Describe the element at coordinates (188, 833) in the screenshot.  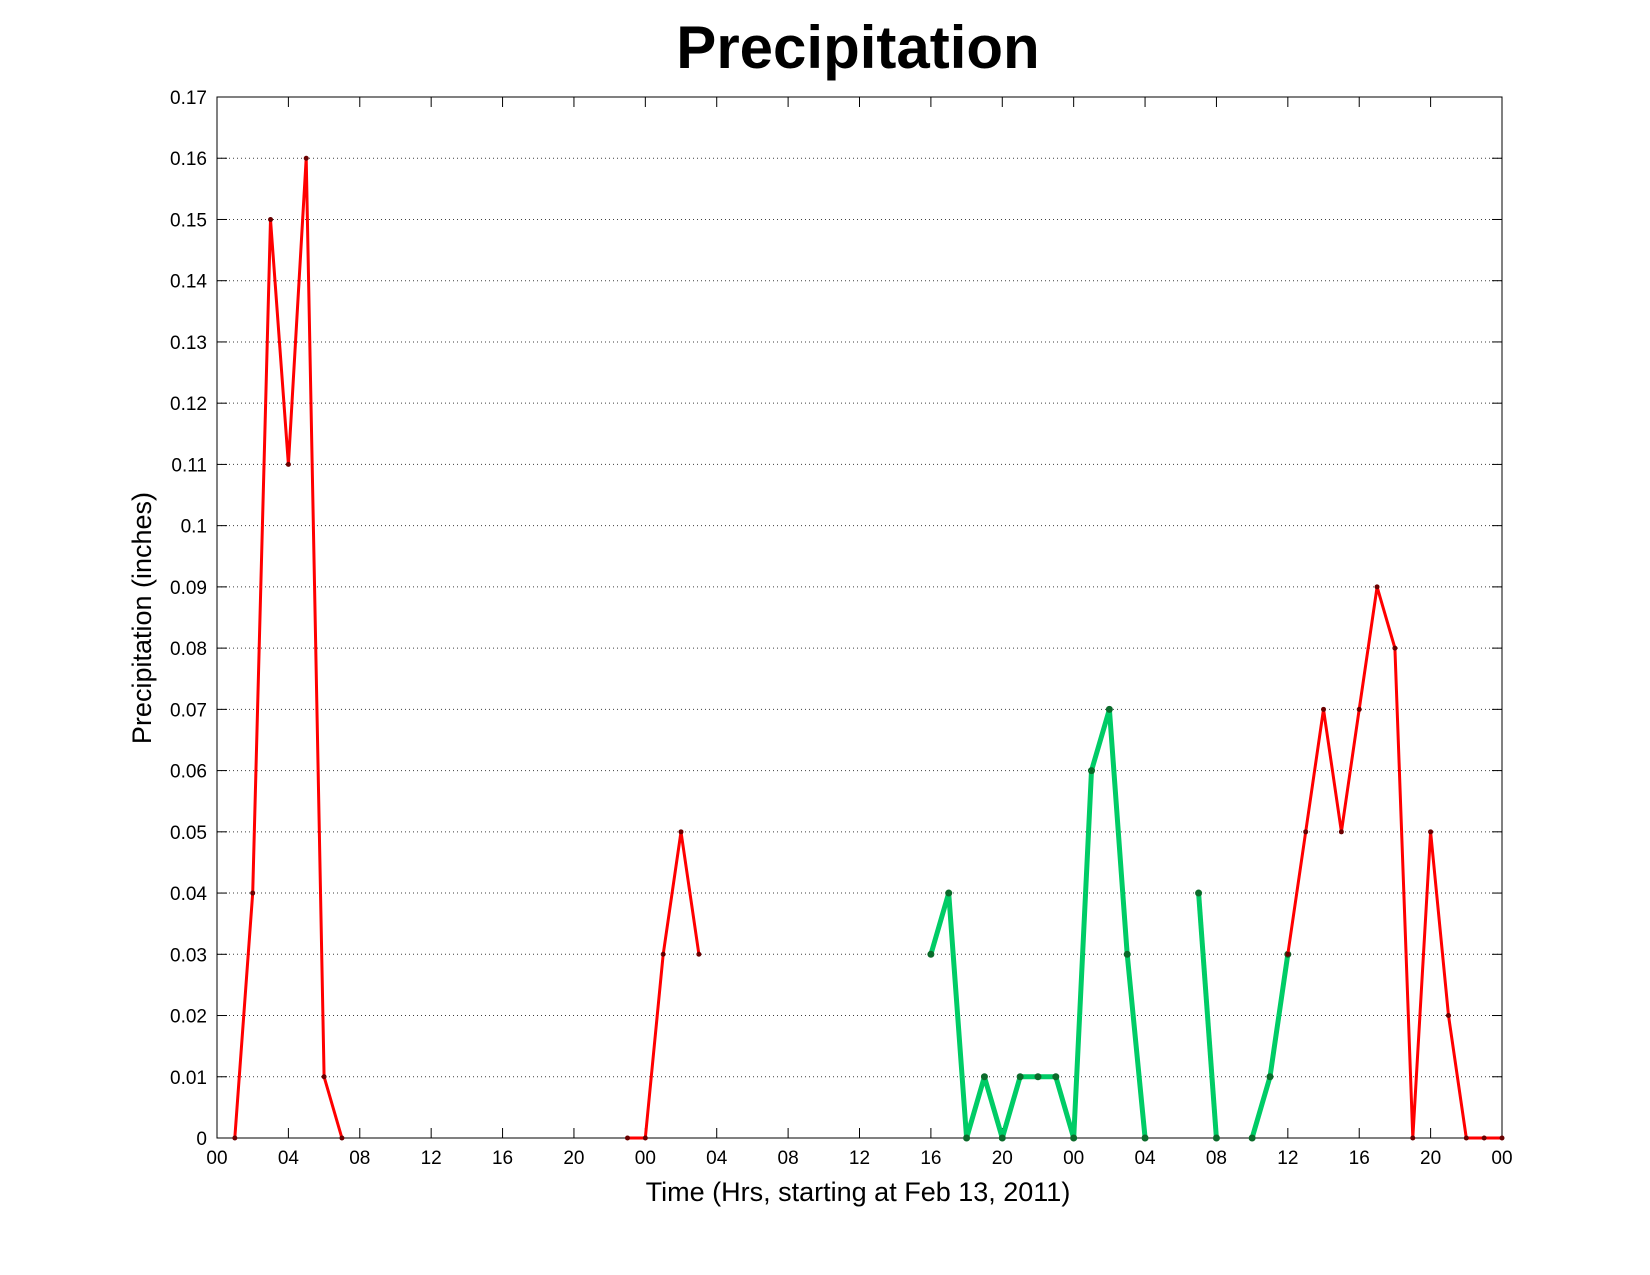
I see `y-tick-label: 0.05` at that location.